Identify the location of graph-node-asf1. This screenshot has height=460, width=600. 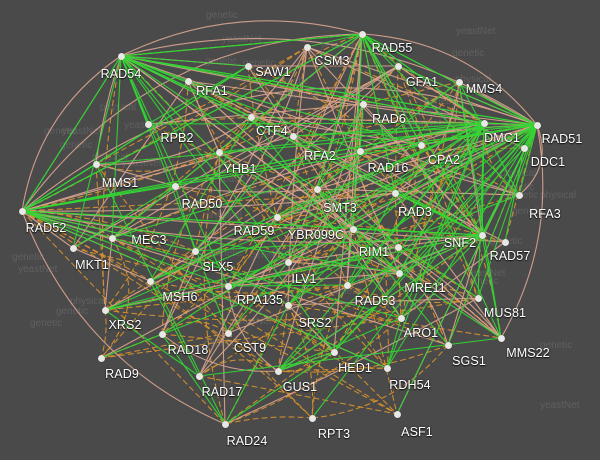
(397, 414).